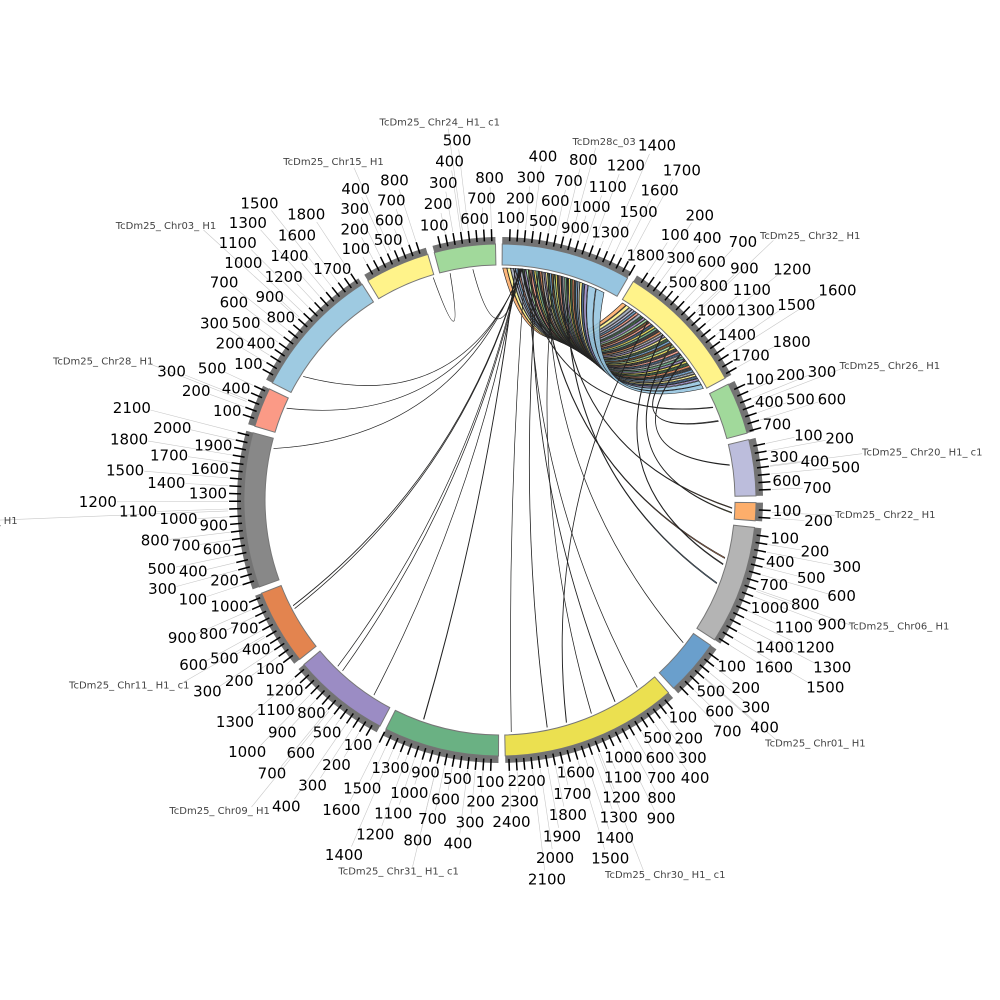 The height and width of the screenshot is (1000, 1000). Describe the element at coordinates (603, 142) in the screenshot. I see `sector-label: TcDm28c_03` at that location.